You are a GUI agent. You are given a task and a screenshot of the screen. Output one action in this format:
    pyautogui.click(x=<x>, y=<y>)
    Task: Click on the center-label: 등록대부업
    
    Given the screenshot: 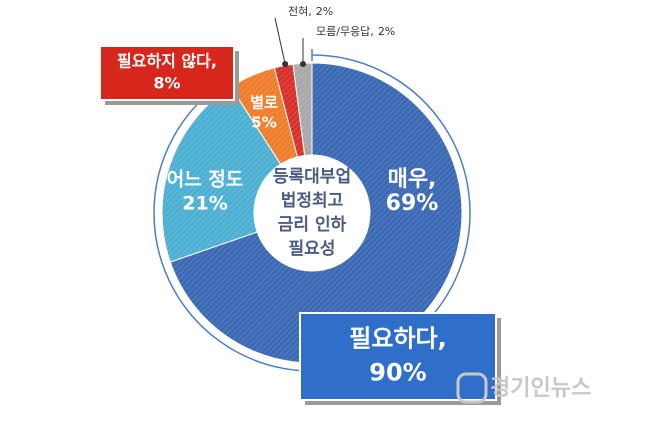 What is the action you would take?
    pyautogui.click(x=312, y=177)
    